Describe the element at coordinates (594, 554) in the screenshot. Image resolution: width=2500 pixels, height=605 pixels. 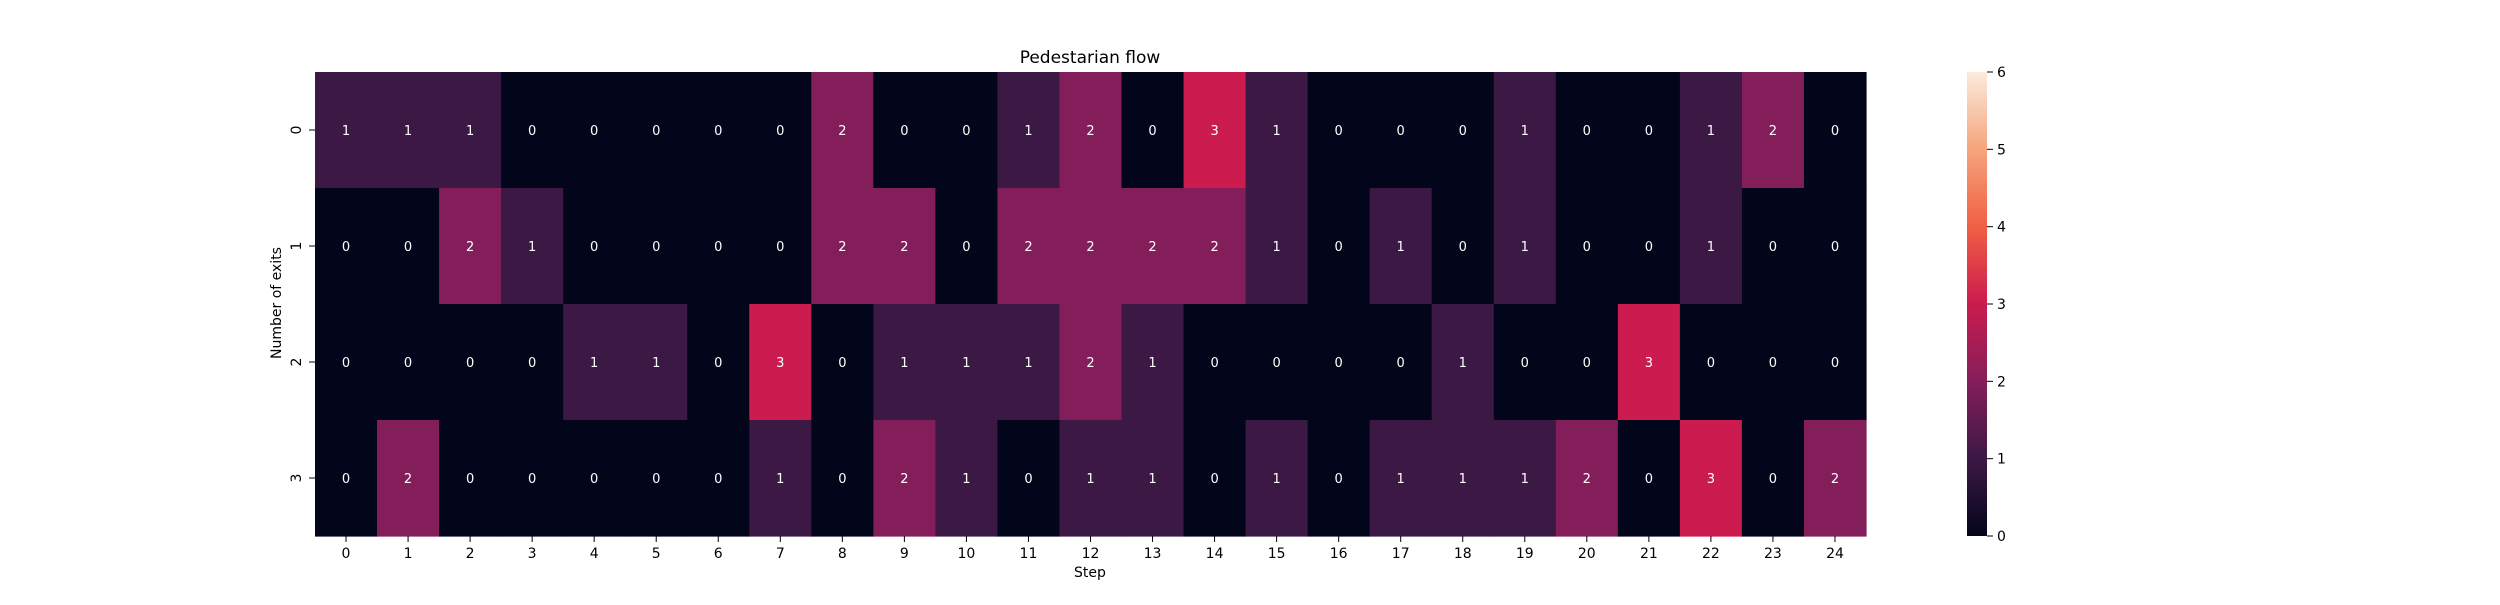
I see `x-tick-label: 4` at that location.